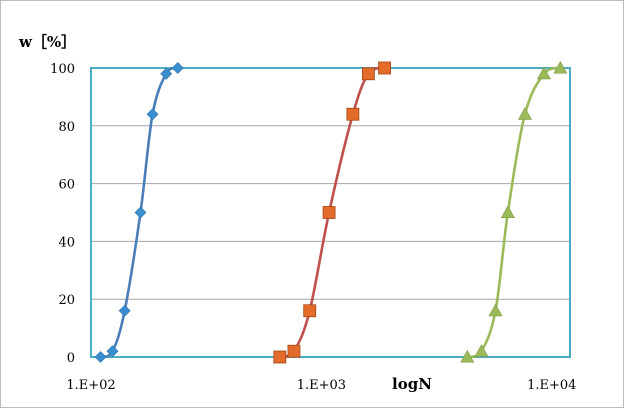 The height and width of the screenshot is (409, 624). What do you see at coordinates (66, 185) in the screenshot?
I see `y-tick-label-60: 60` at bounding box center [66, 185].